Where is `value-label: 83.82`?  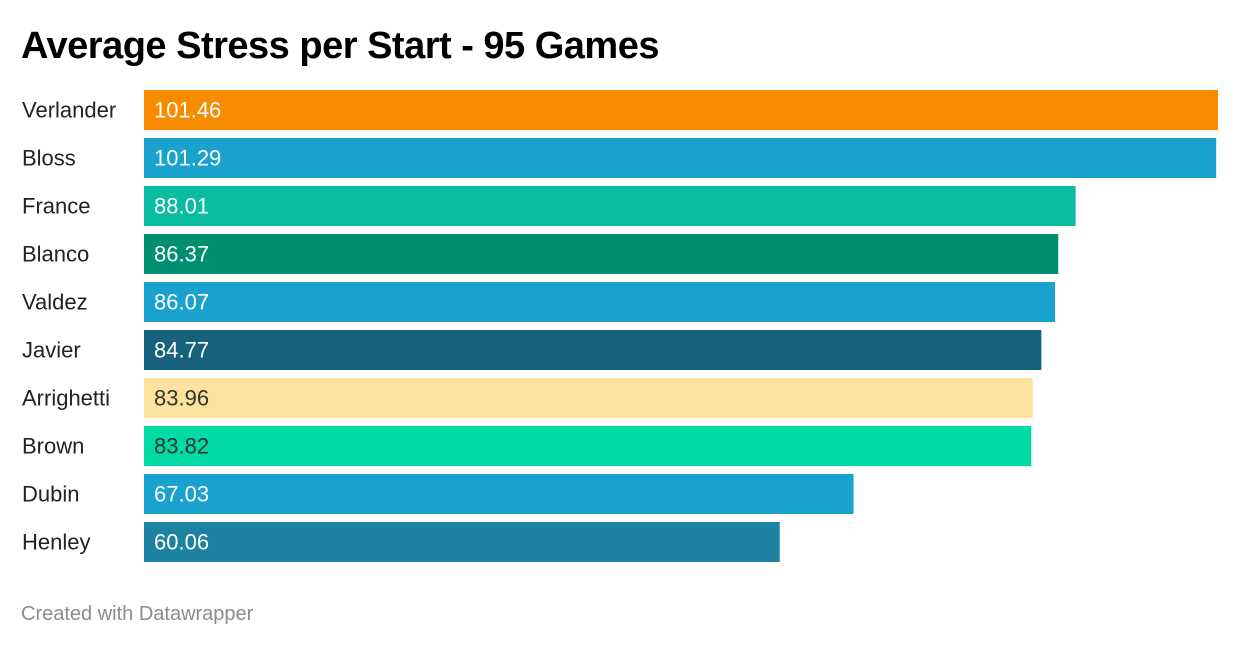
value-label: 83.82 is located at coordinates (181, 446).